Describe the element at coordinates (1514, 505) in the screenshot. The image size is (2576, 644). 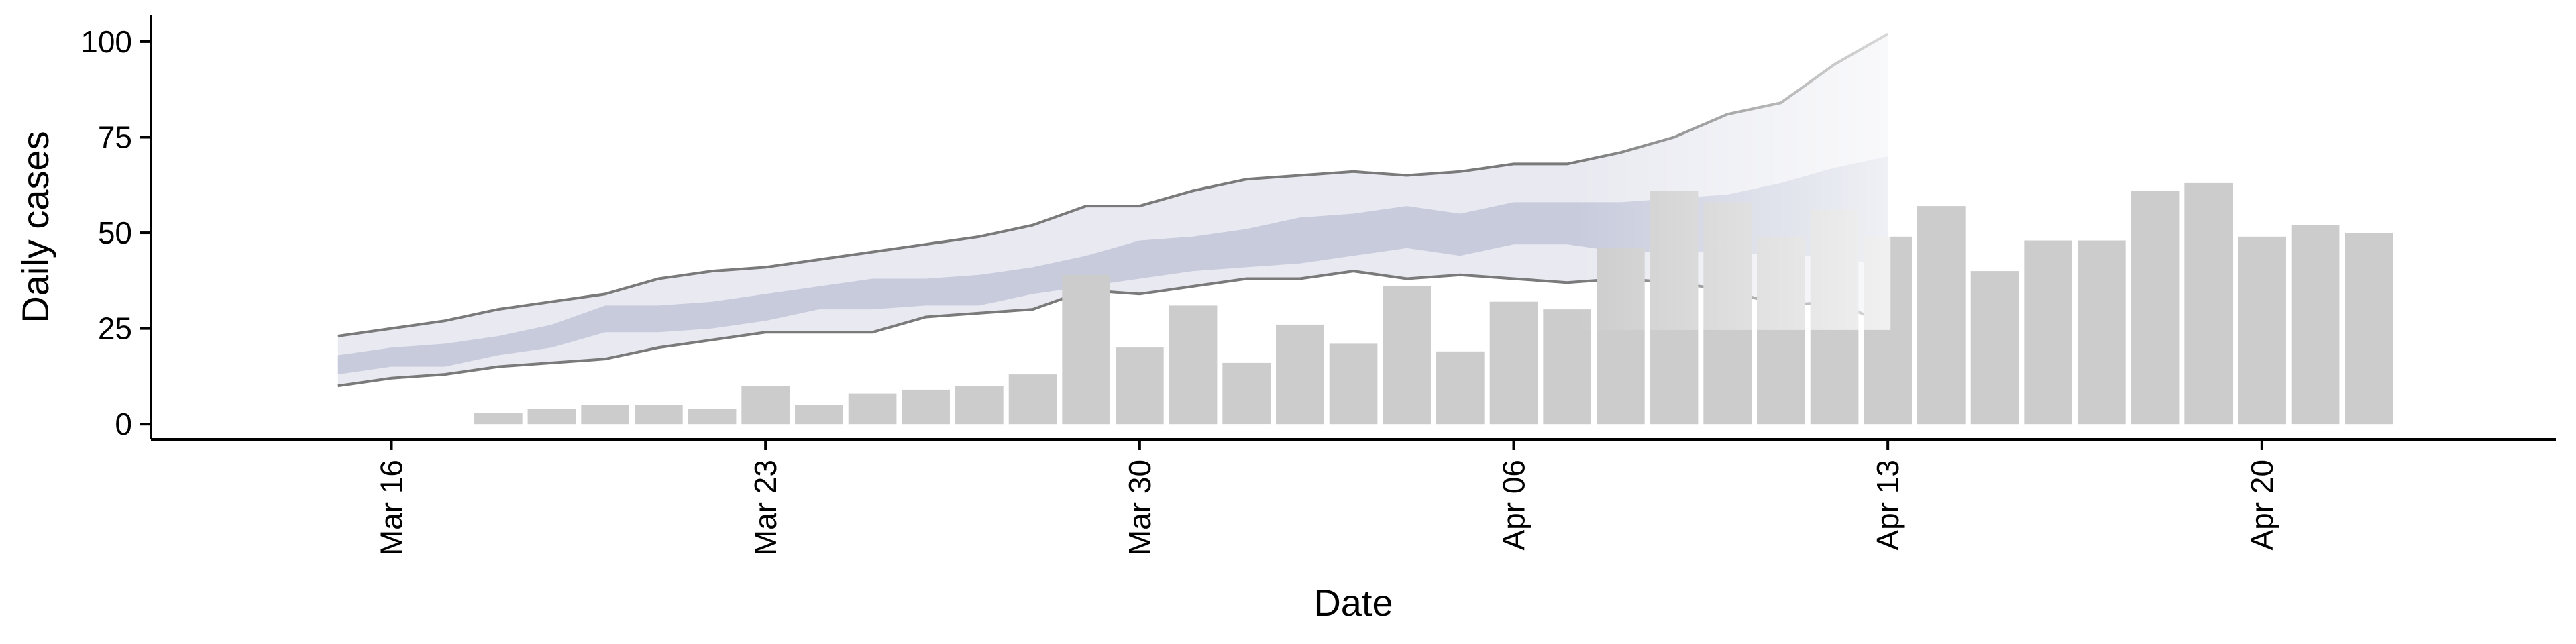
I see `x-tick-label: Apr 06` at that location.